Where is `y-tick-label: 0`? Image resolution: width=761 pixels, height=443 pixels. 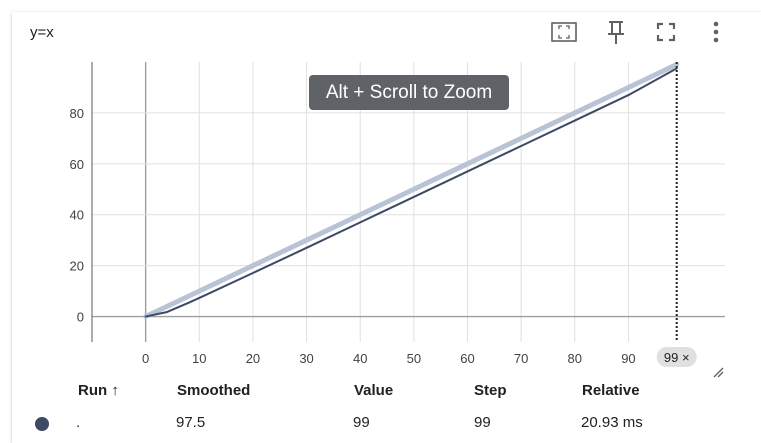 y-tick-label: 0 is located at coordinates (80, 317).